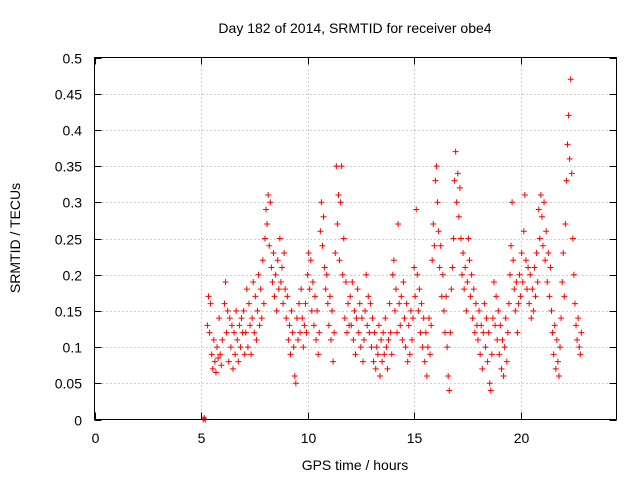  What do you see at coordinates (15, 238) in the screenshot?
I see `y-axis-label: SRMTID / TECUs` at bounding box center [15, 238].